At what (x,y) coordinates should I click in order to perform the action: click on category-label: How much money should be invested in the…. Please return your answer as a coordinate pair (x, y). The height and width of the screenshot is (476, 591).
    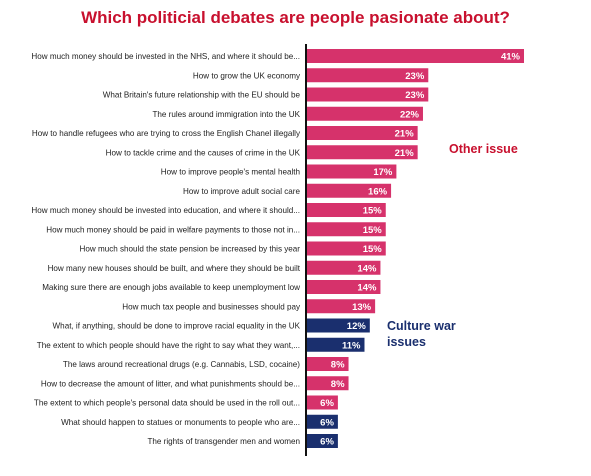
    Looking at the image, I should click on (165, 56).